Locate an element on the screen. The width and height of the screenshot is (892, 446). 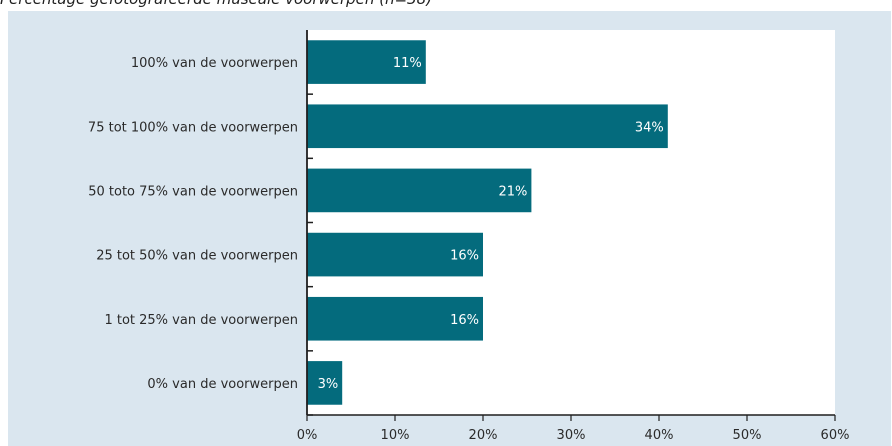
category-label: 0% van de voorwerpen is located at coordinates (222, 384).